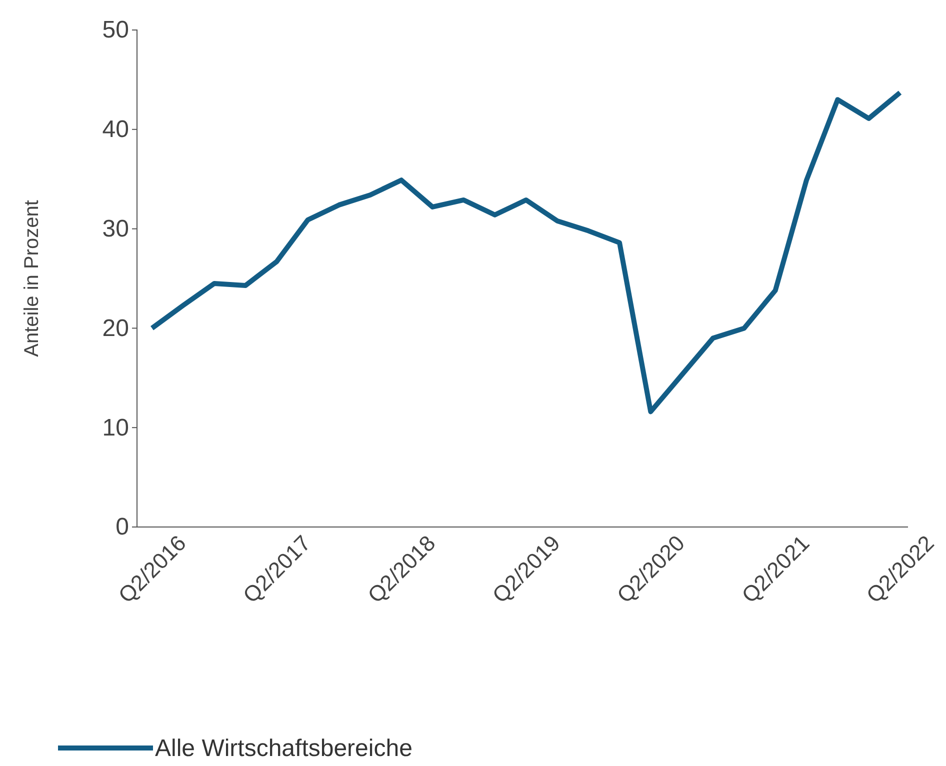  What do you see at coordinates (115, 30) in the screenshot?
I see `y-tick-label: 50` at bounding box center [115, 30].